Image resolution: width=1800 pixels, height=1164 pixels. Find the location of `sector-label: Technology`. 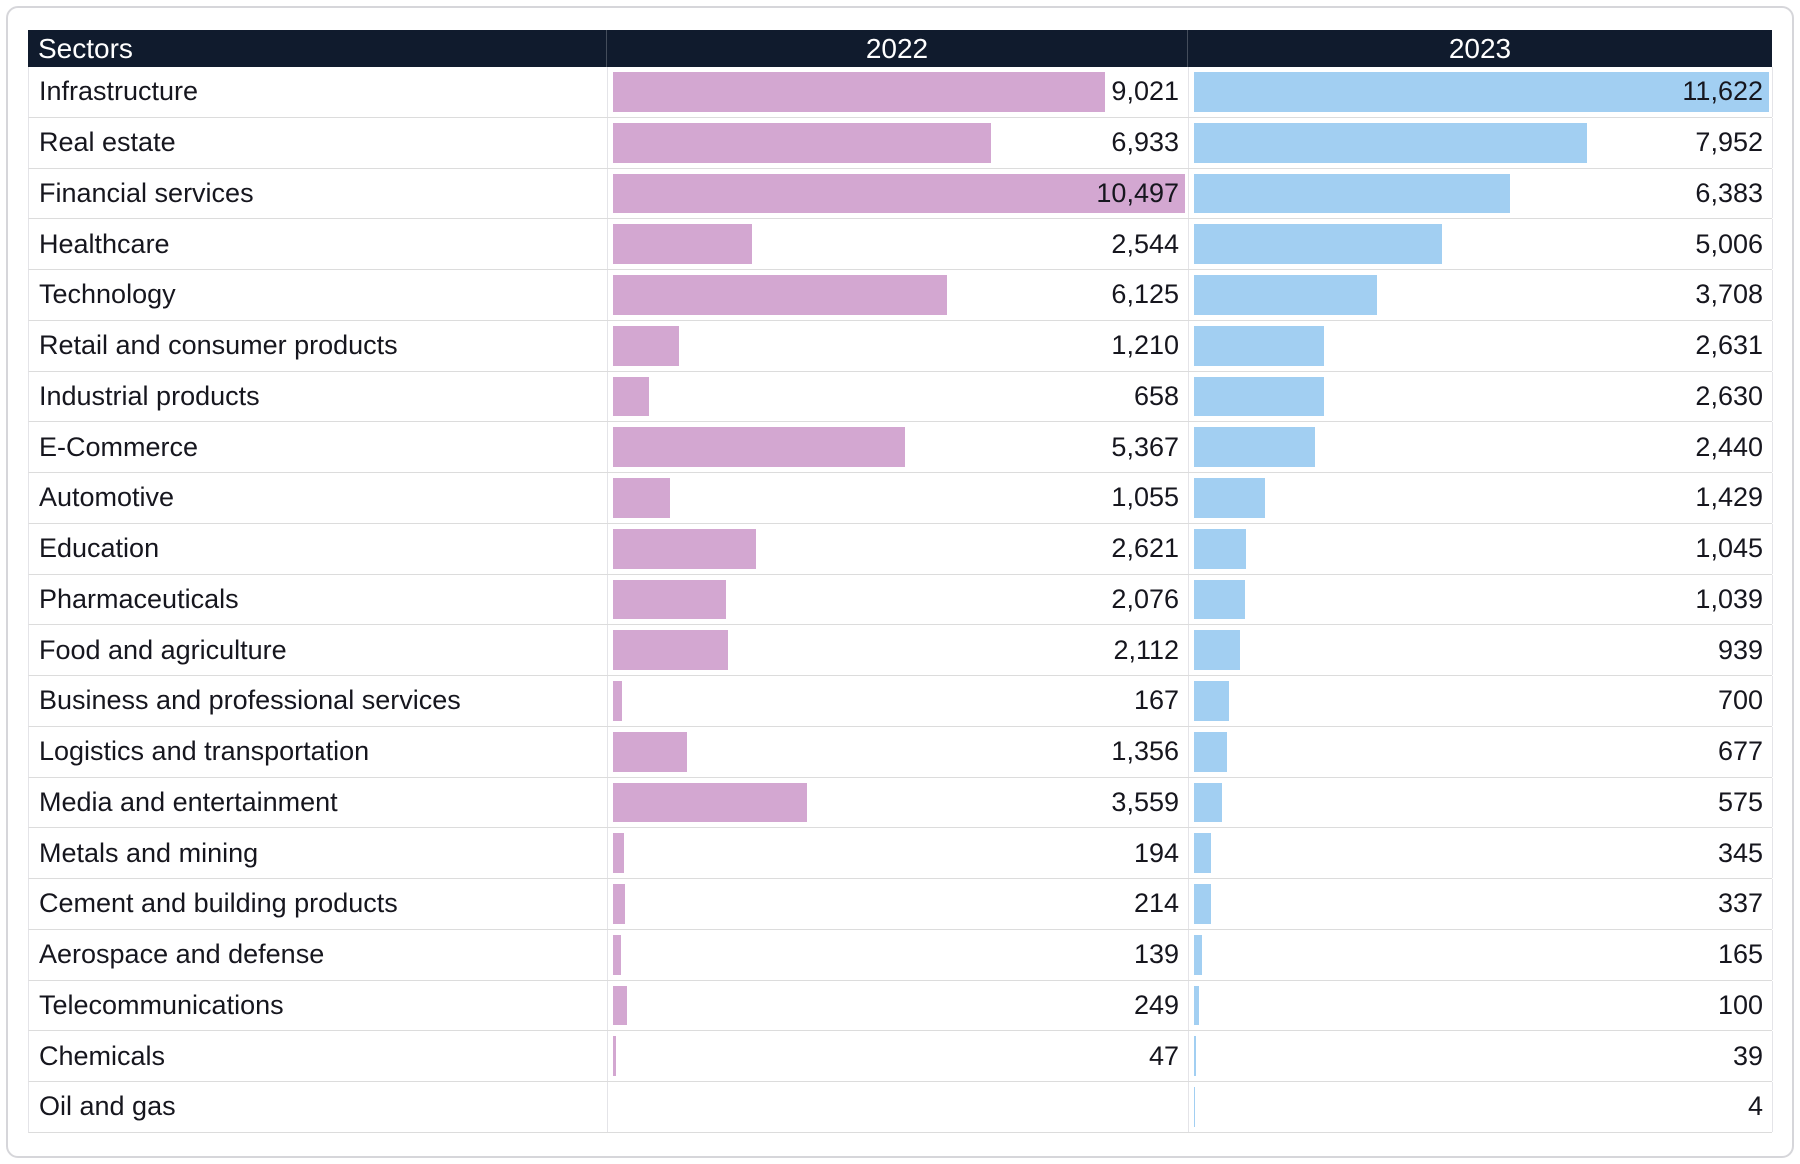

sector-label: Technology is located at coordinates (318, 295).